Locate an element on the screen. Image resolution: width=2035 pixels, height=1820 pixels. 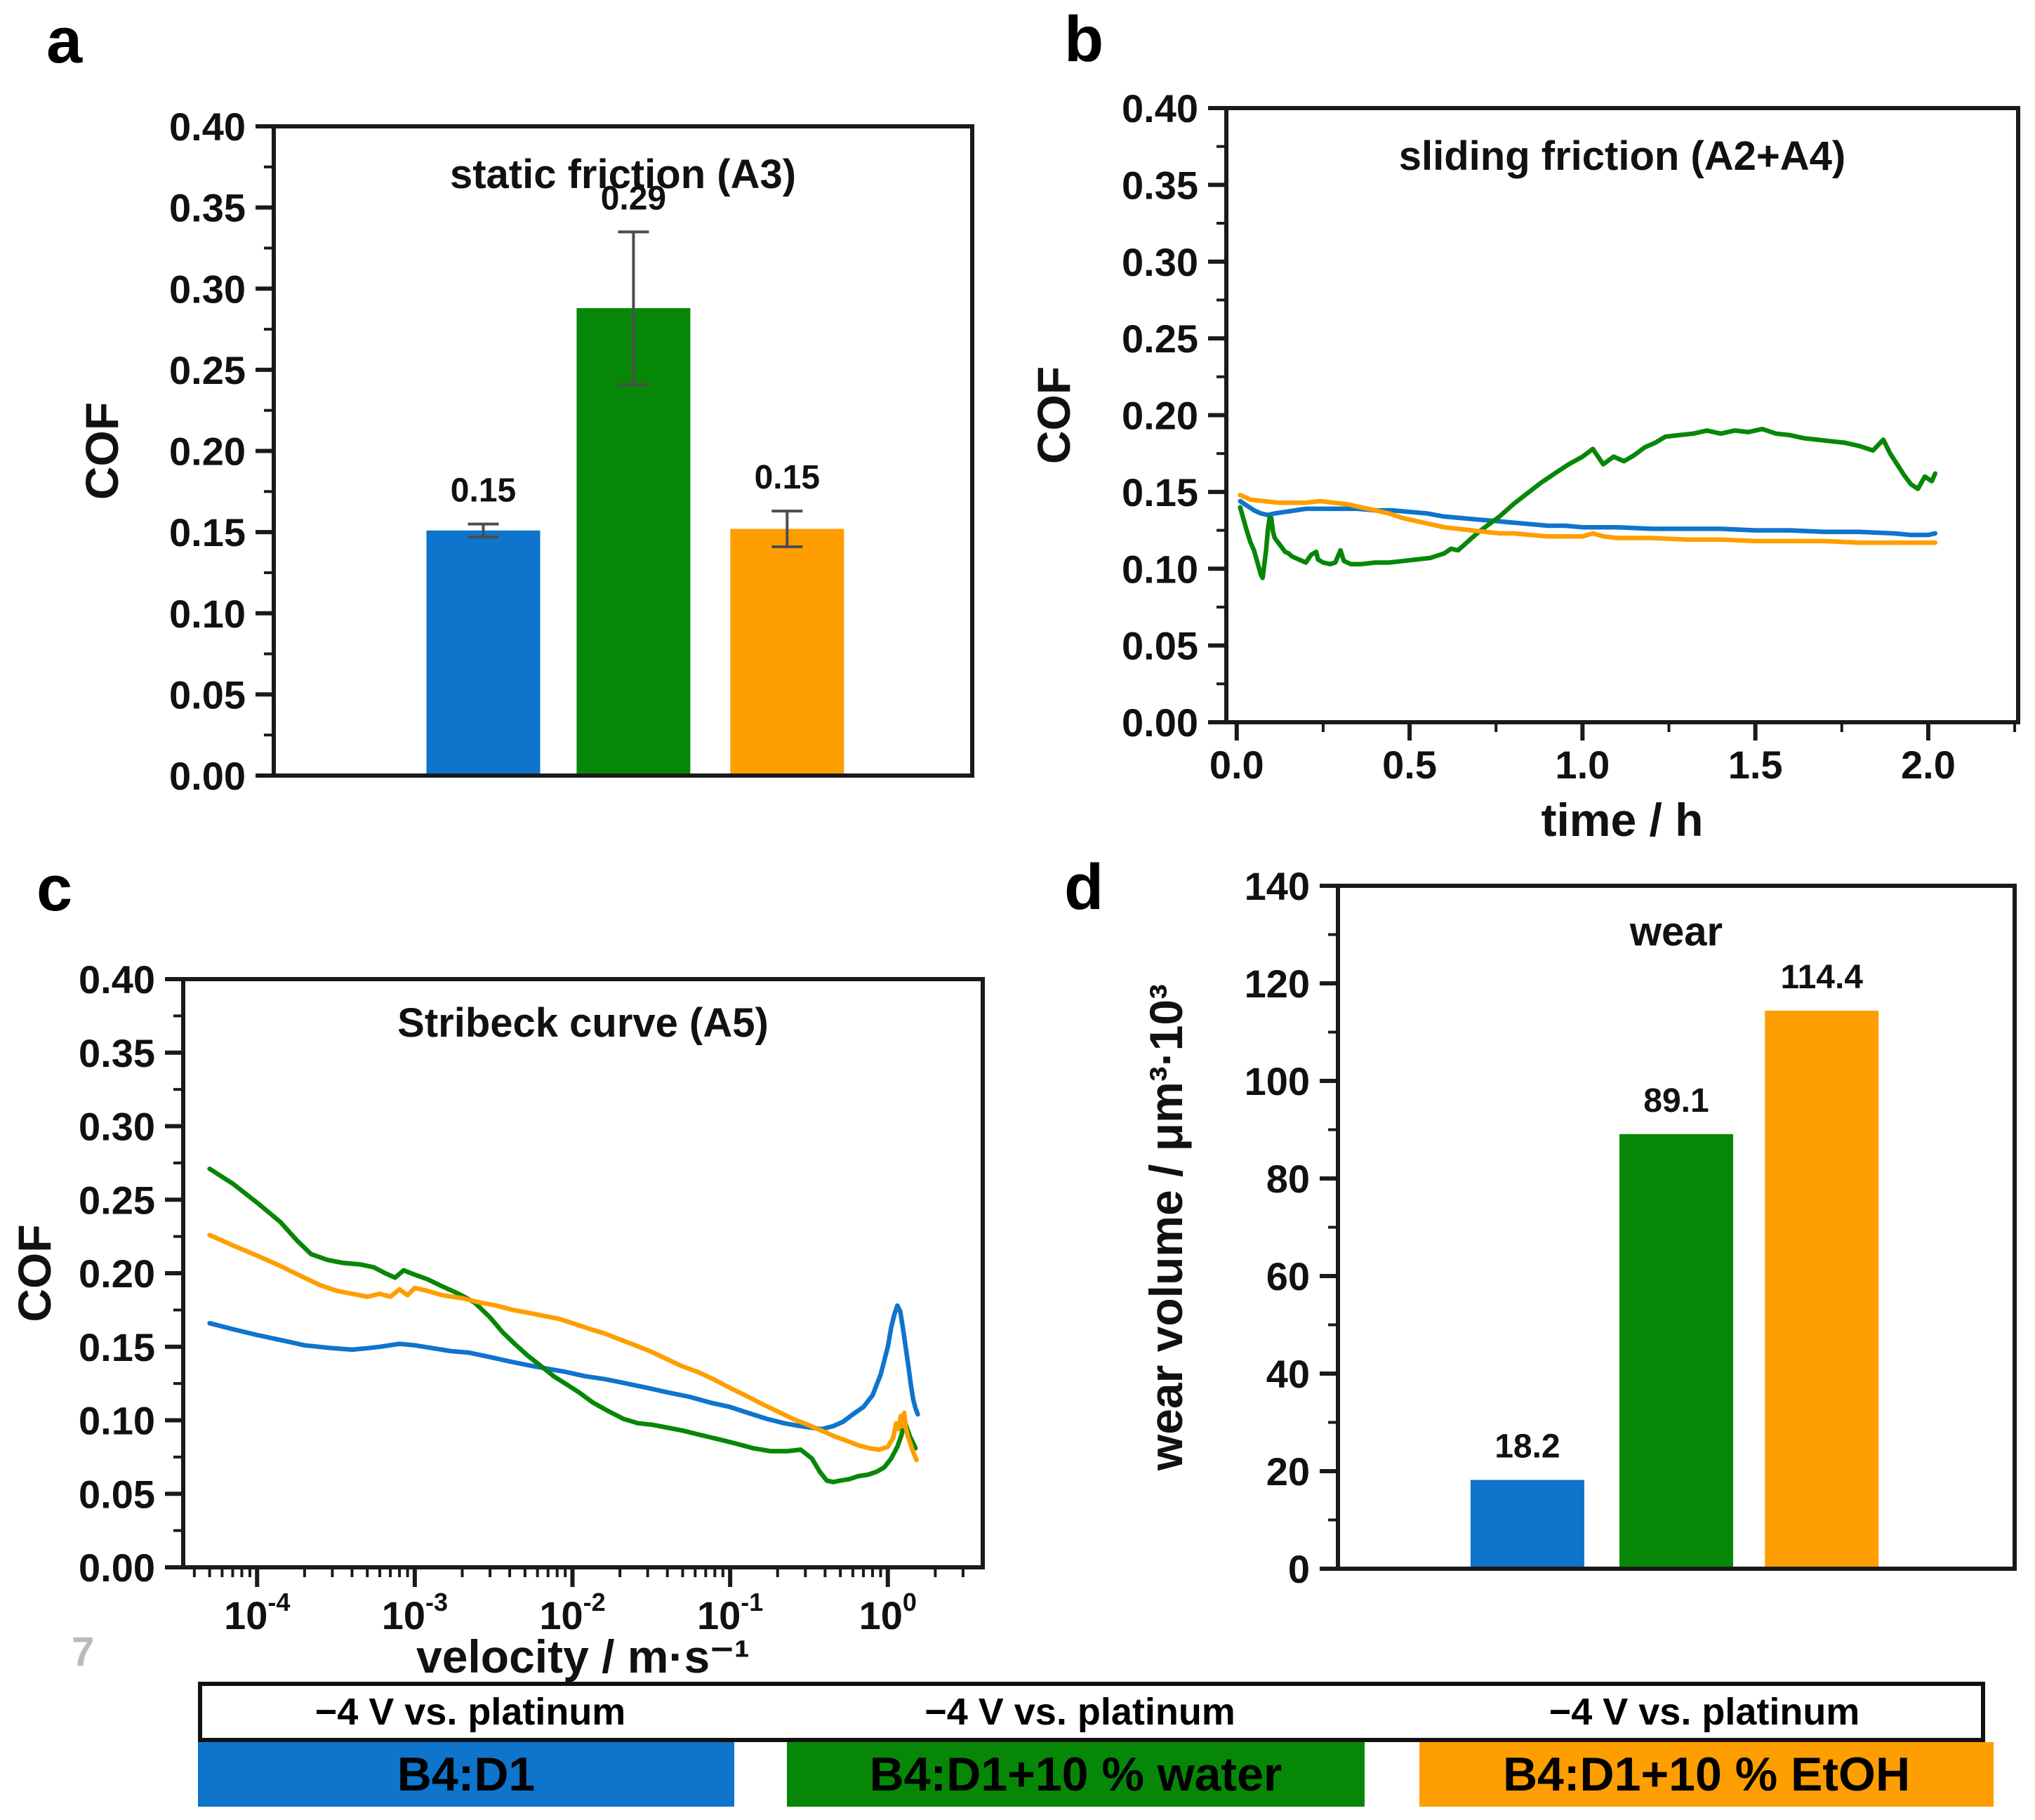
legend-item-b4d1-water: B4:D1+10 % water is located at coordinates (1076, 1775).